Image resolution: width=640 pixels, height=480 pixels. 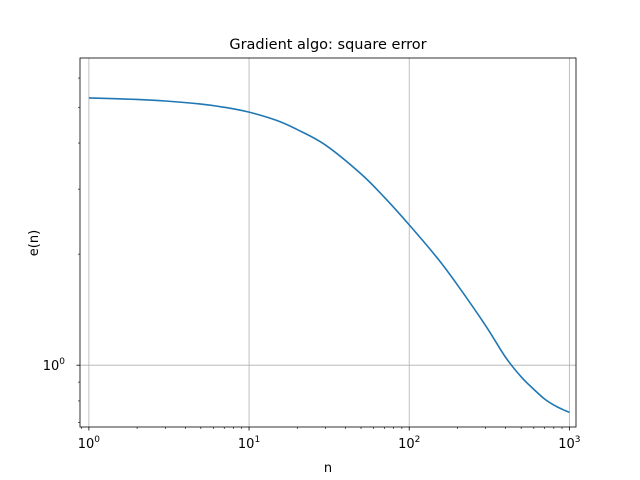 I want to click on chart-title: Gradient algo: square error, so click(x=327, y=45).